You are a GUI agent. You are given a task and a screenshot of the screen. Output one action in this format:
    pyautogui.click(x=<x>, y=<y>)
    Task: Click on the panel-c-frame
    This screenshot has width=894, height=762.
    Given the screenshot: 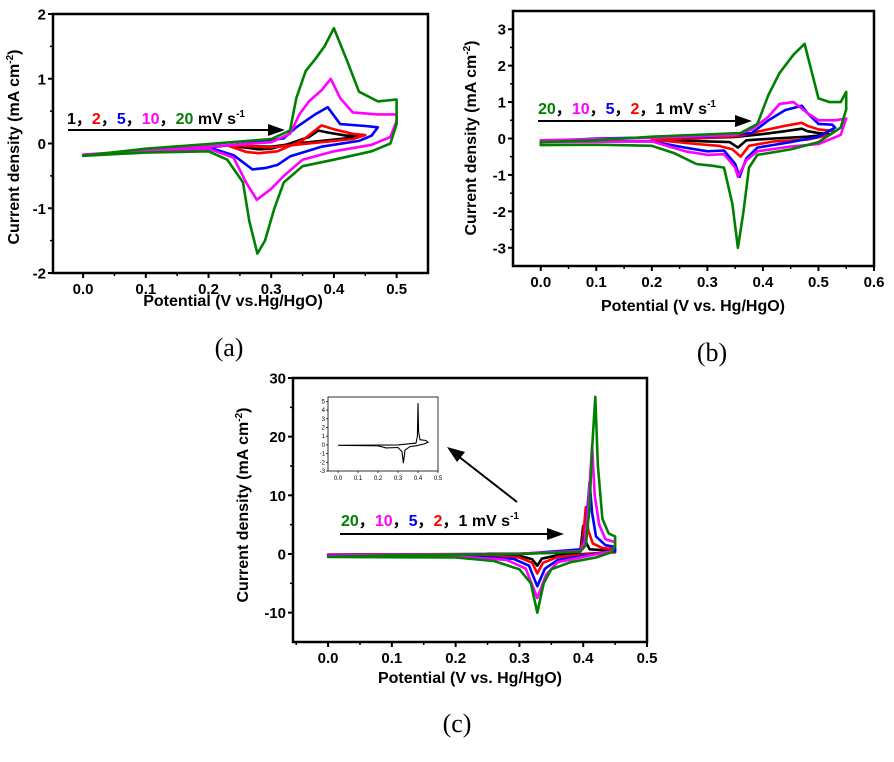 What is the action you would take?
    pyautogui.click(x=470, y=510)
    